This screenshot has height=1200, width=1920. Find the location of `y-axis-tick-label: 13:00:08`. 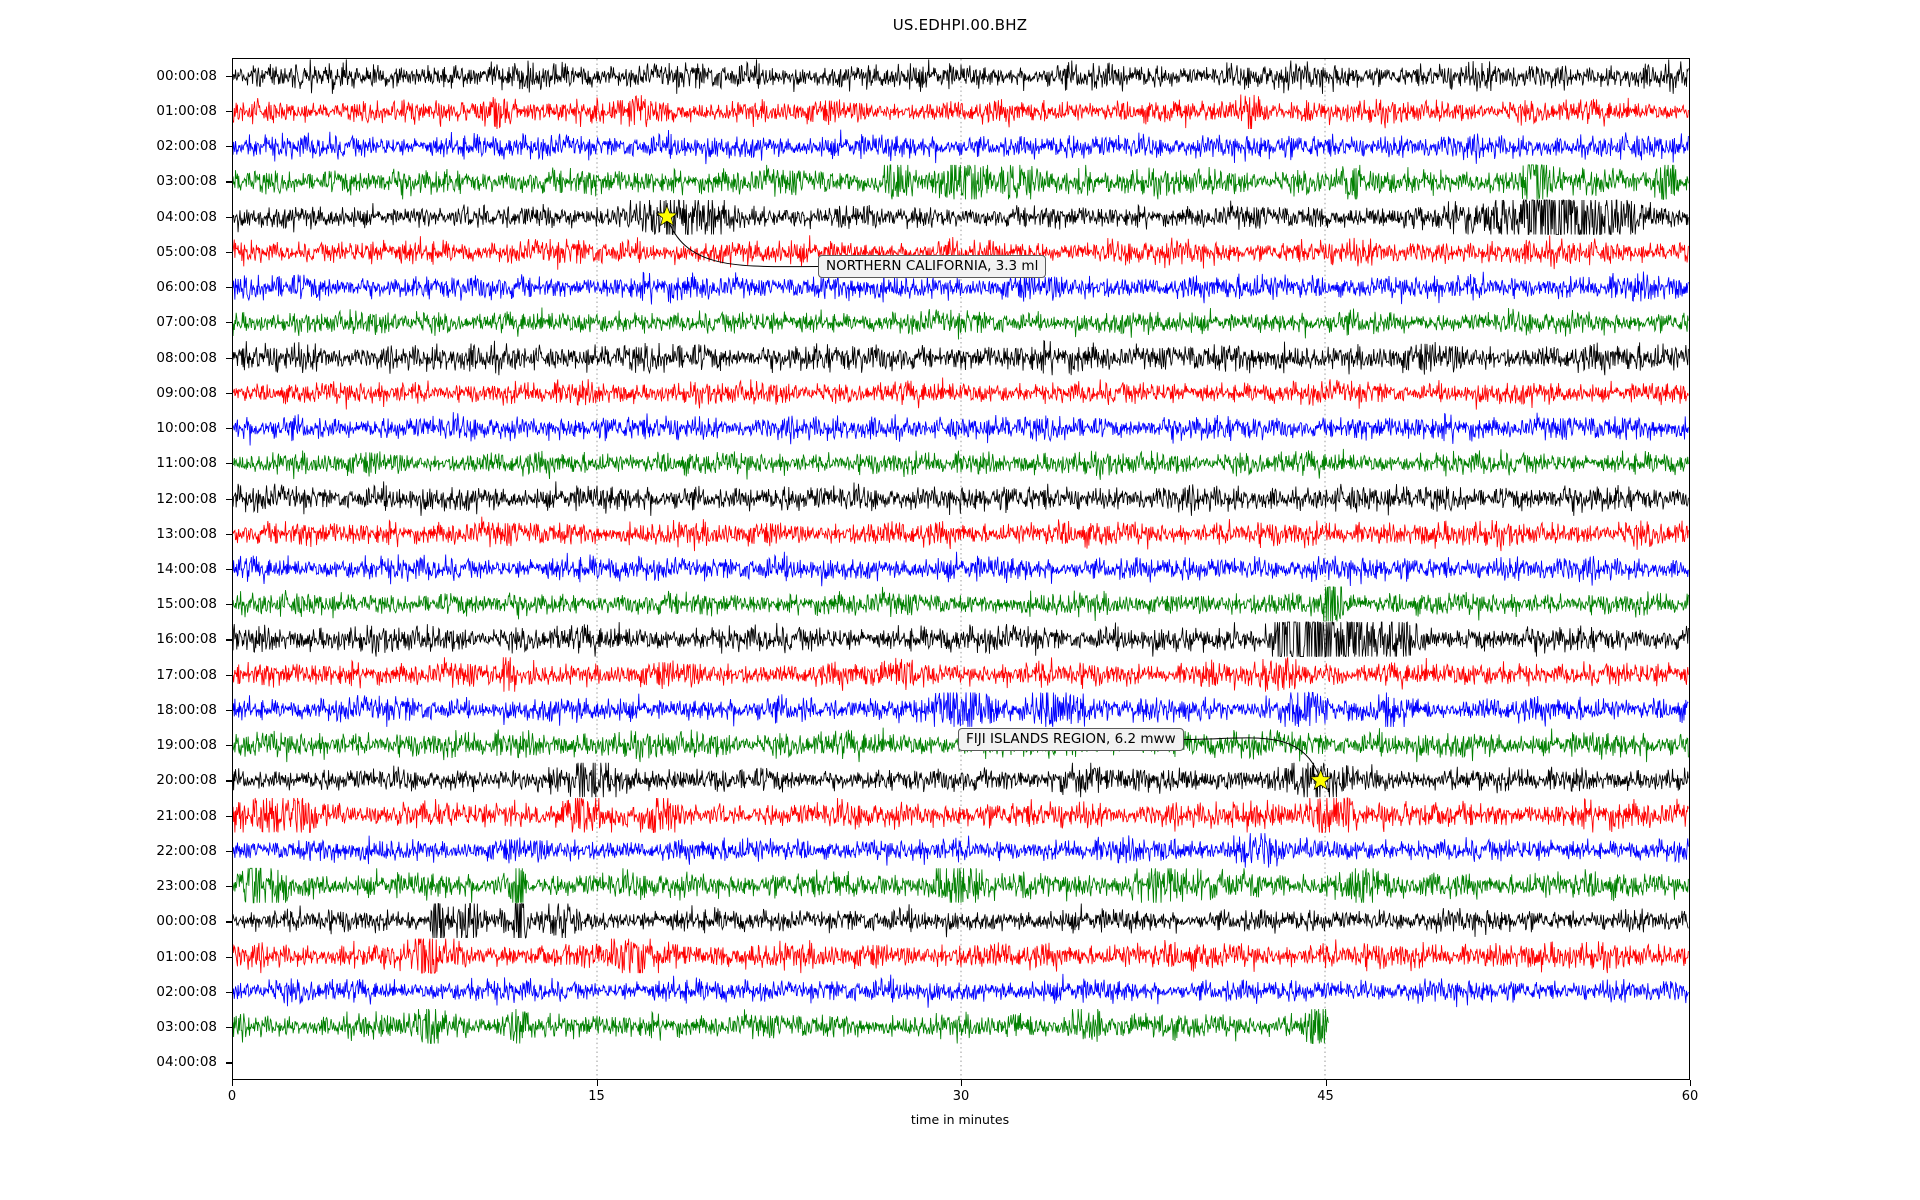

y-axis-tick-label: 13:00:08 is located at coordinates (186, 533).